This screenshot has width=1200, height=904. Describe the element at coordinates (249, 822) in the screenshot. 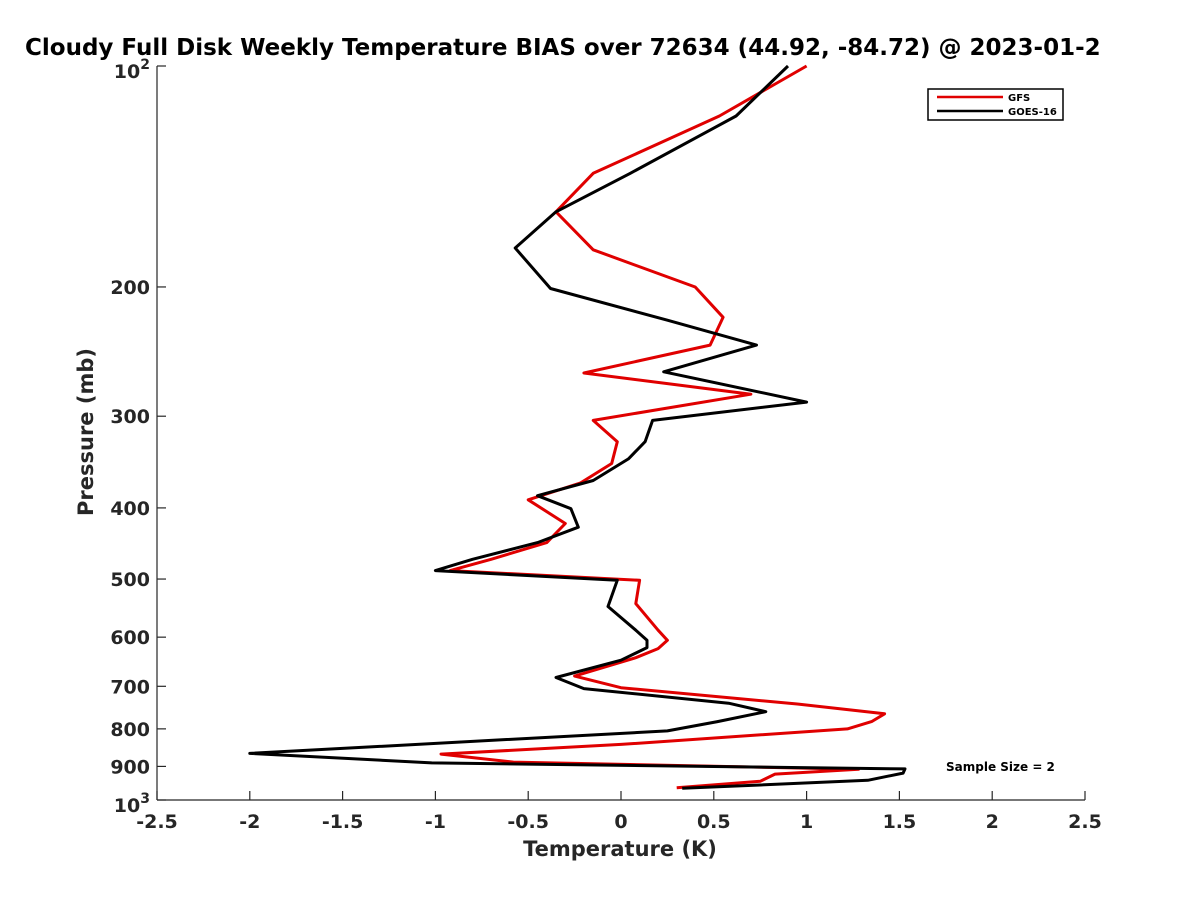

I see `x-tick-label: -2` at that location.